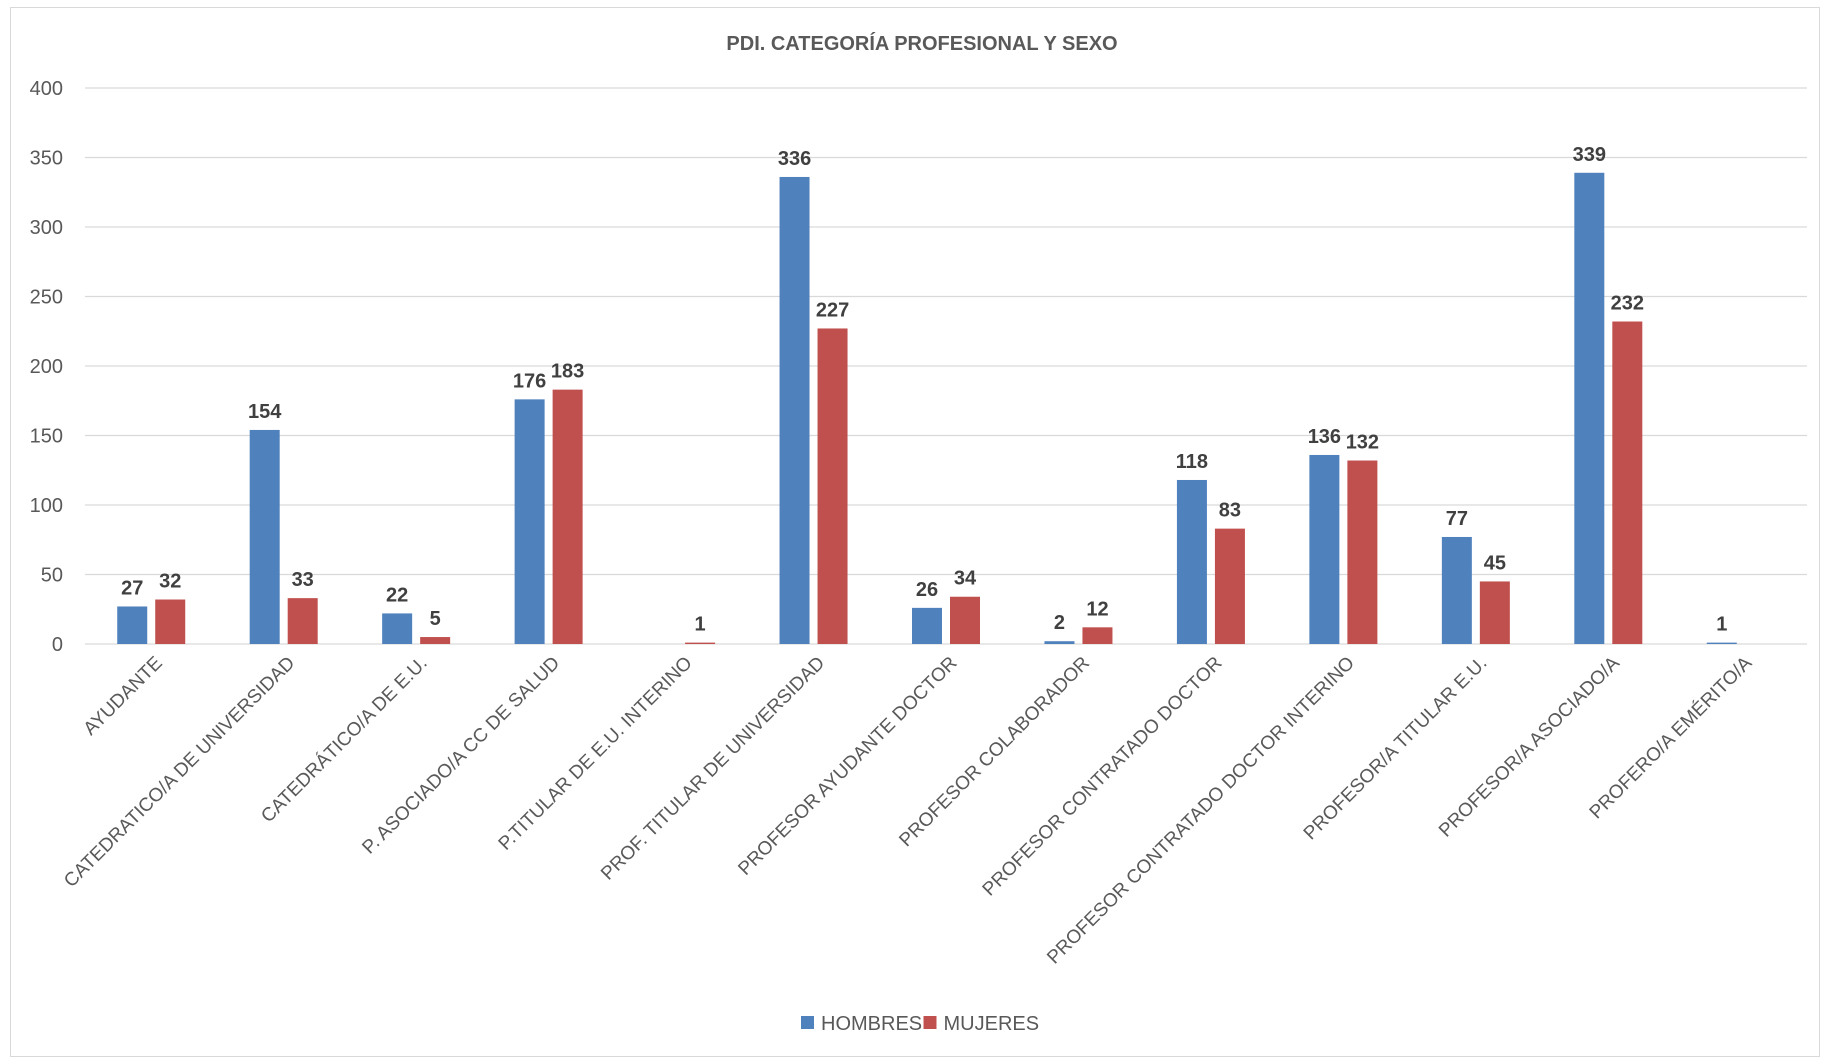 This screenshot has width=1831, height=1064. Describe the element at coordinates (1192, 462) in the screenshot. I see `data-label: 118` at that location.